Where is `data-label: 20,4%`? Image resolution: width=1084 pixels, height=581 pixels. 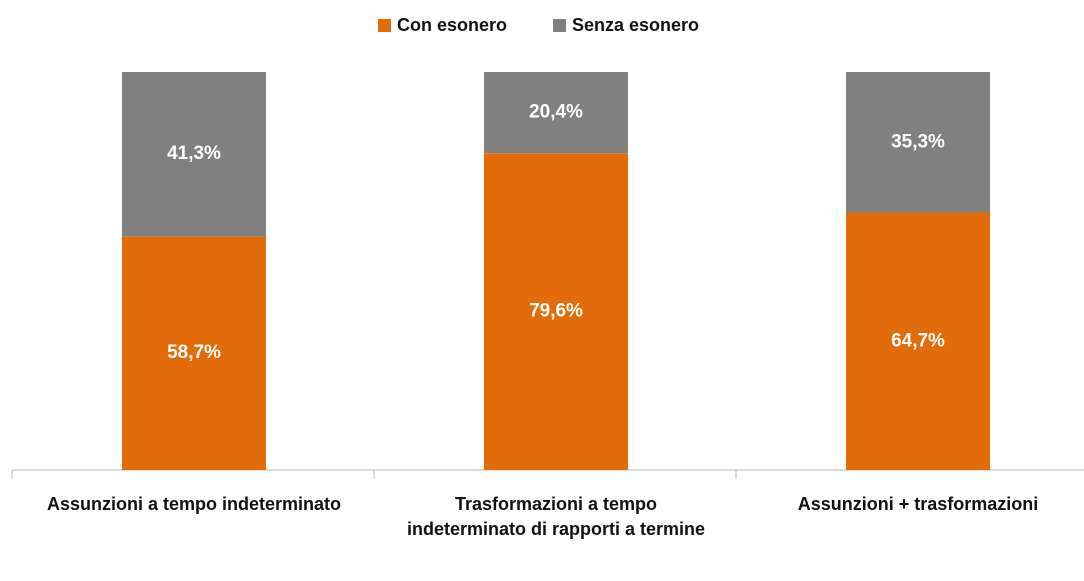
data-label: 20,4% is located at coordinates (556, 112).